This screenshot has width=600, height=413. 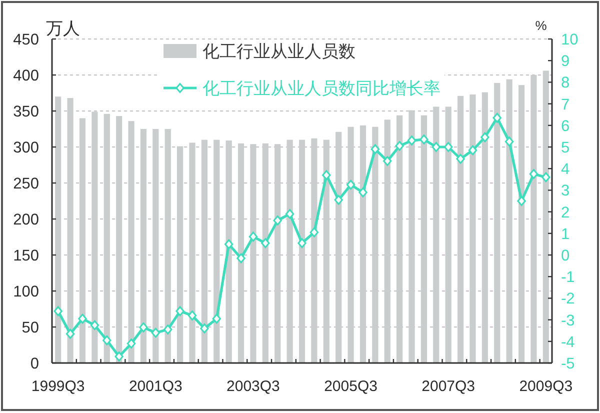 I want to click on x-tick-label: 1999Q3, so click(x=58, y=386).